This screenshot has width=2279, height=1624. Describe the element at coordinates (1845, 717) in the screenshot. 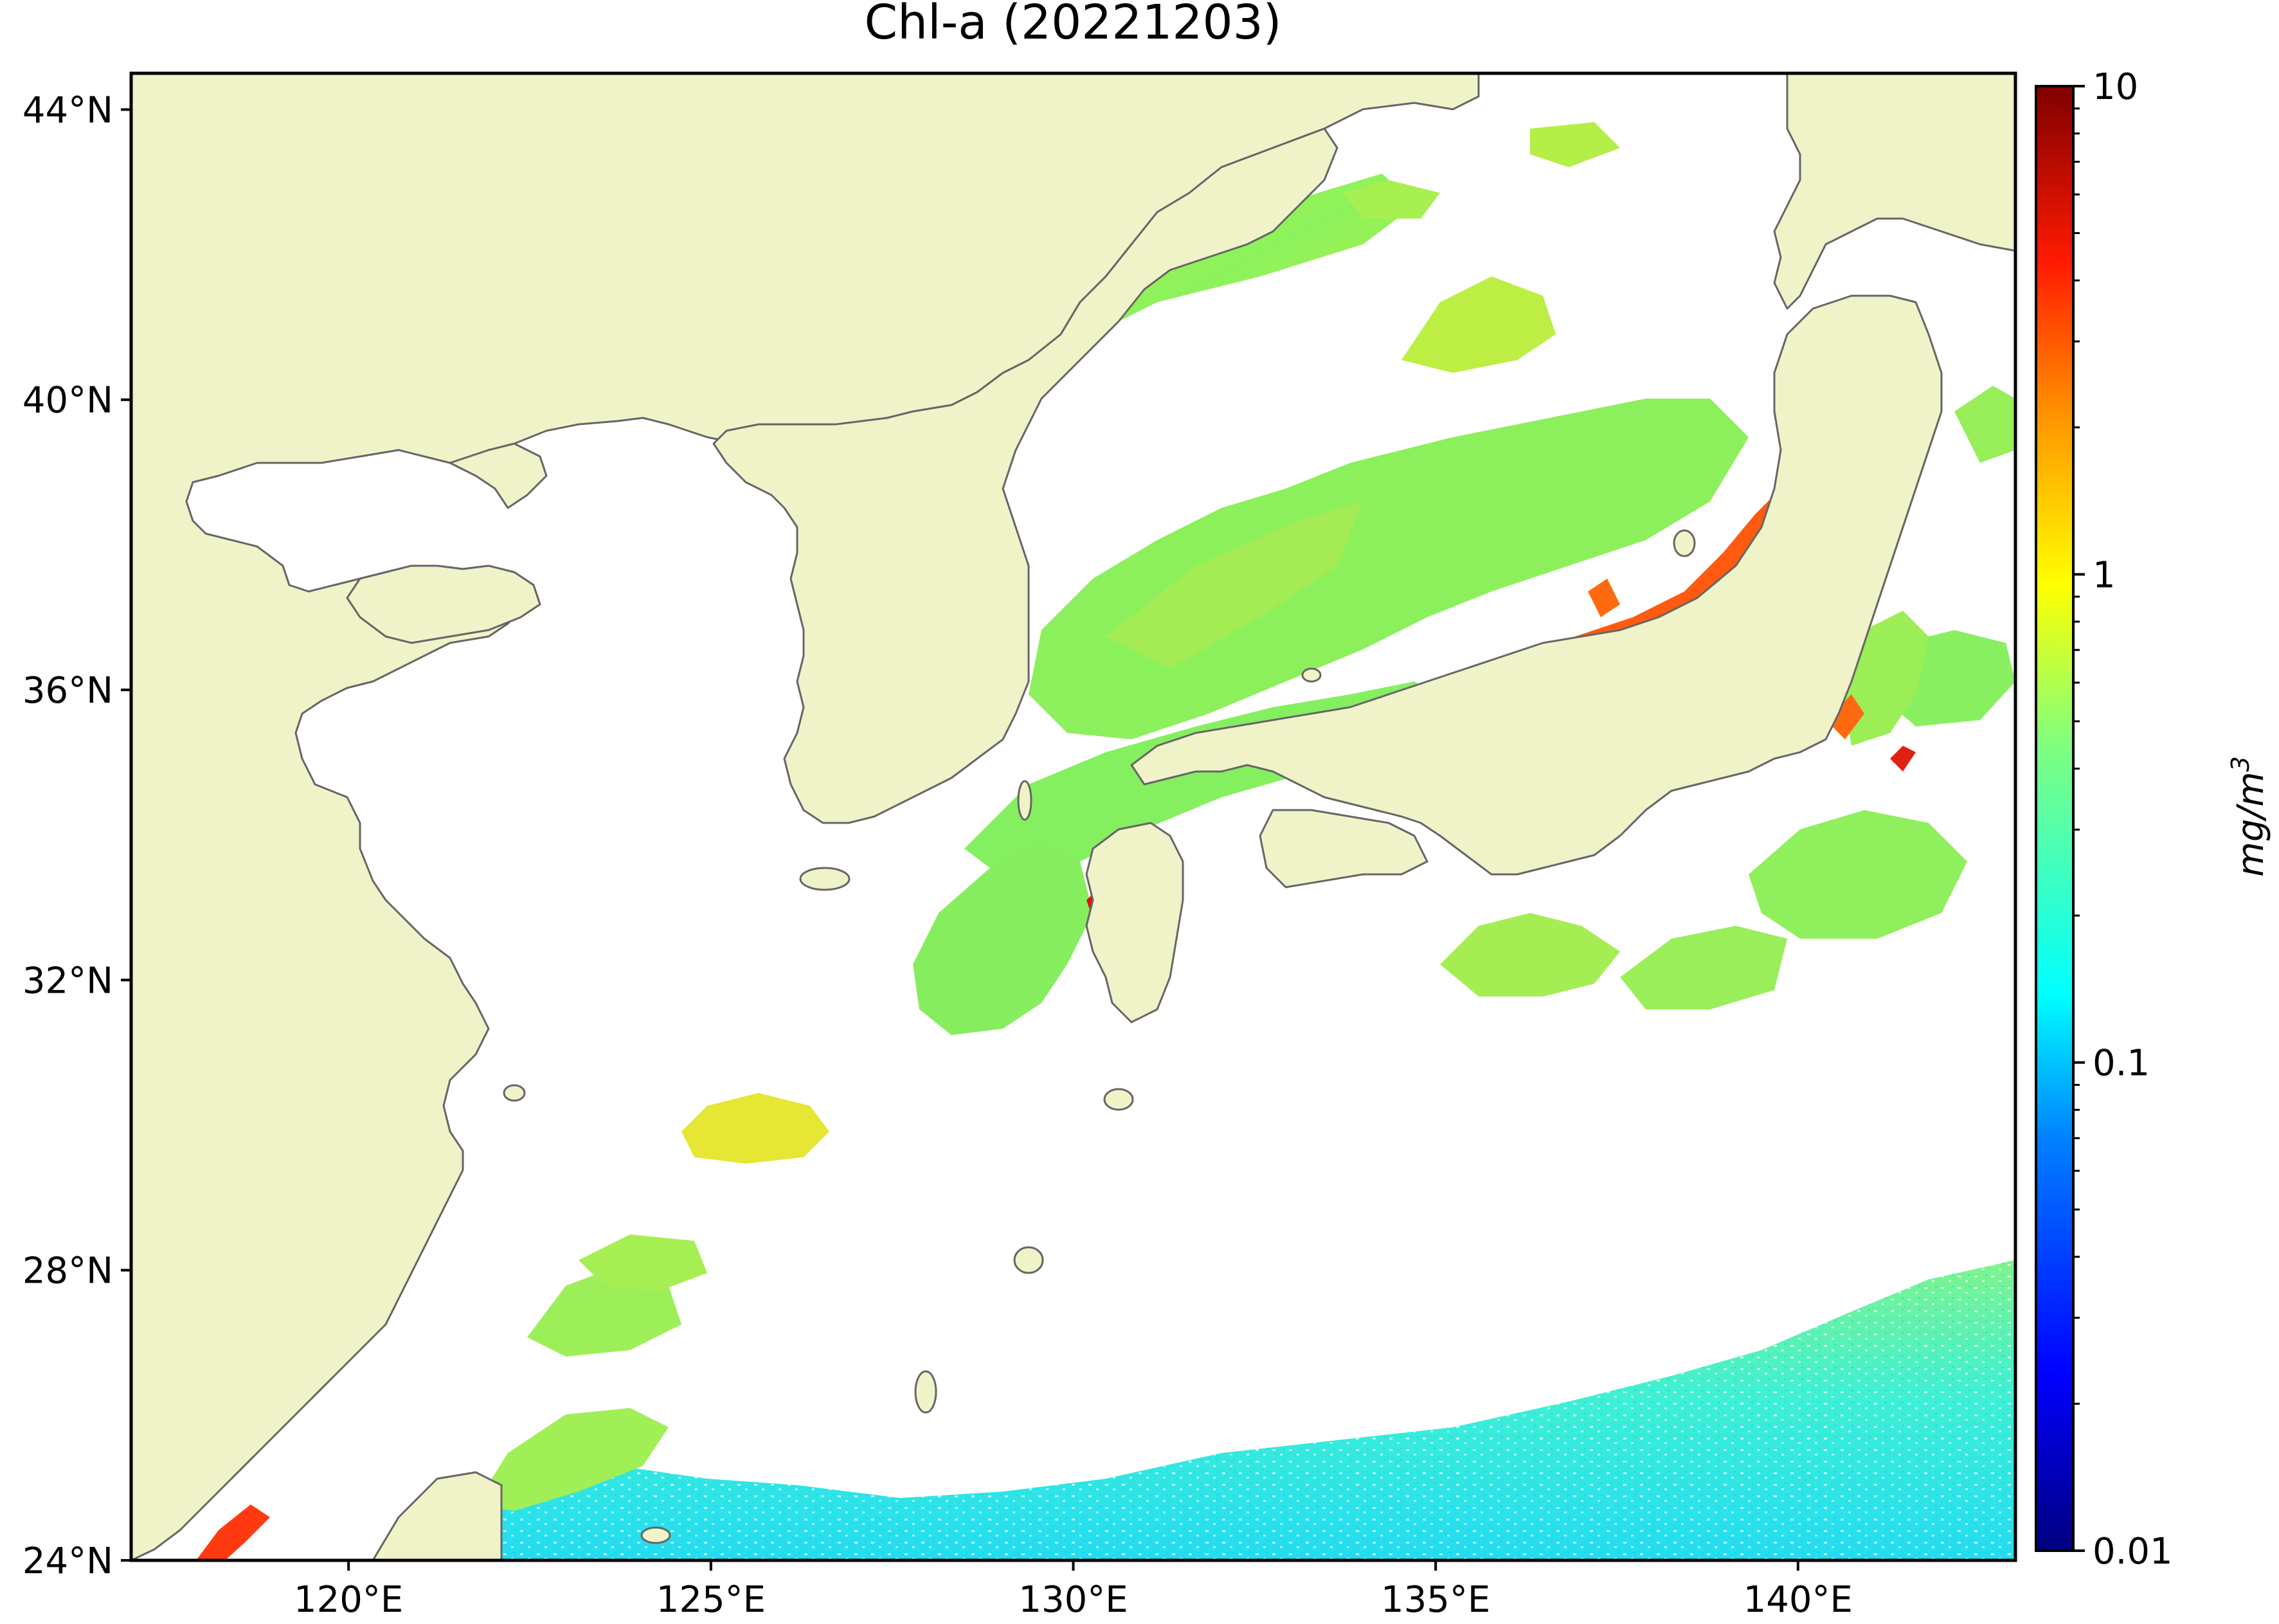

I see `chl-coastal-bloom-kanto` at that location.